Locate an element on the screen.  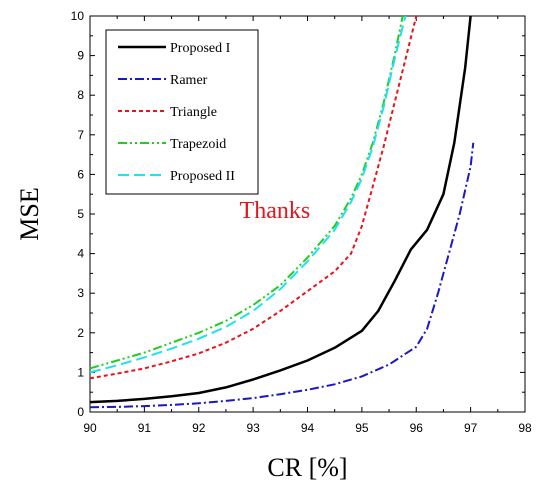
legend-box is located at coordinates (182, 112).